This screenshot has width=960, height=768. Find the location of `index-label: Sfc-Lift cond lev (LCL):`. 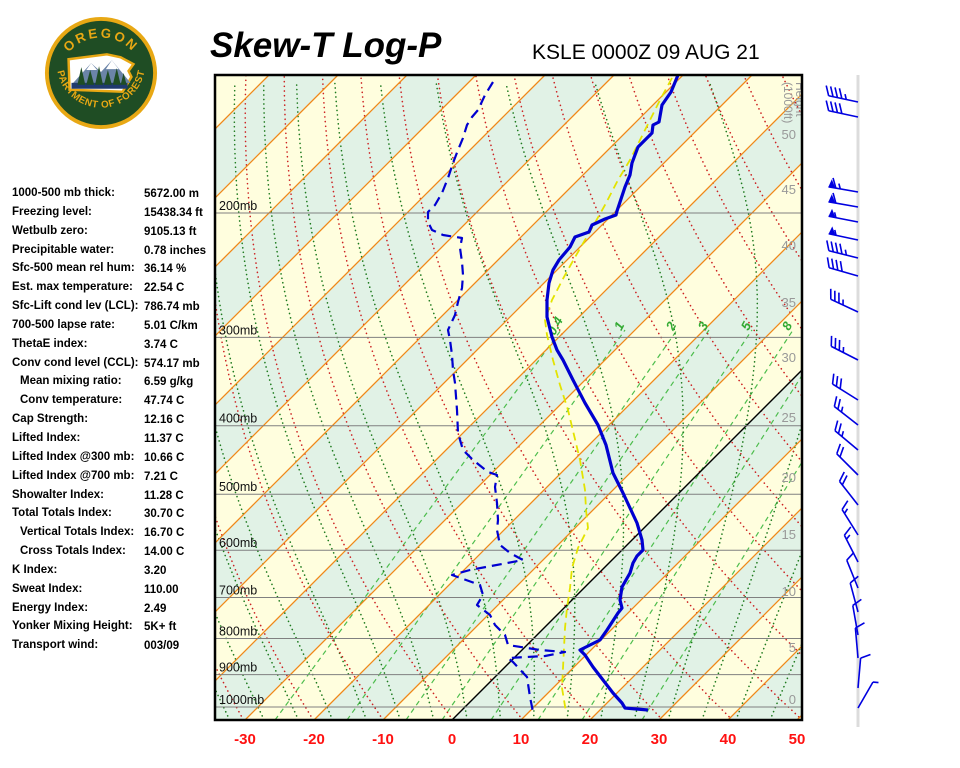

index-label: Sfc-Lift cond lev (LCL): is located at coordinates (75, 306).